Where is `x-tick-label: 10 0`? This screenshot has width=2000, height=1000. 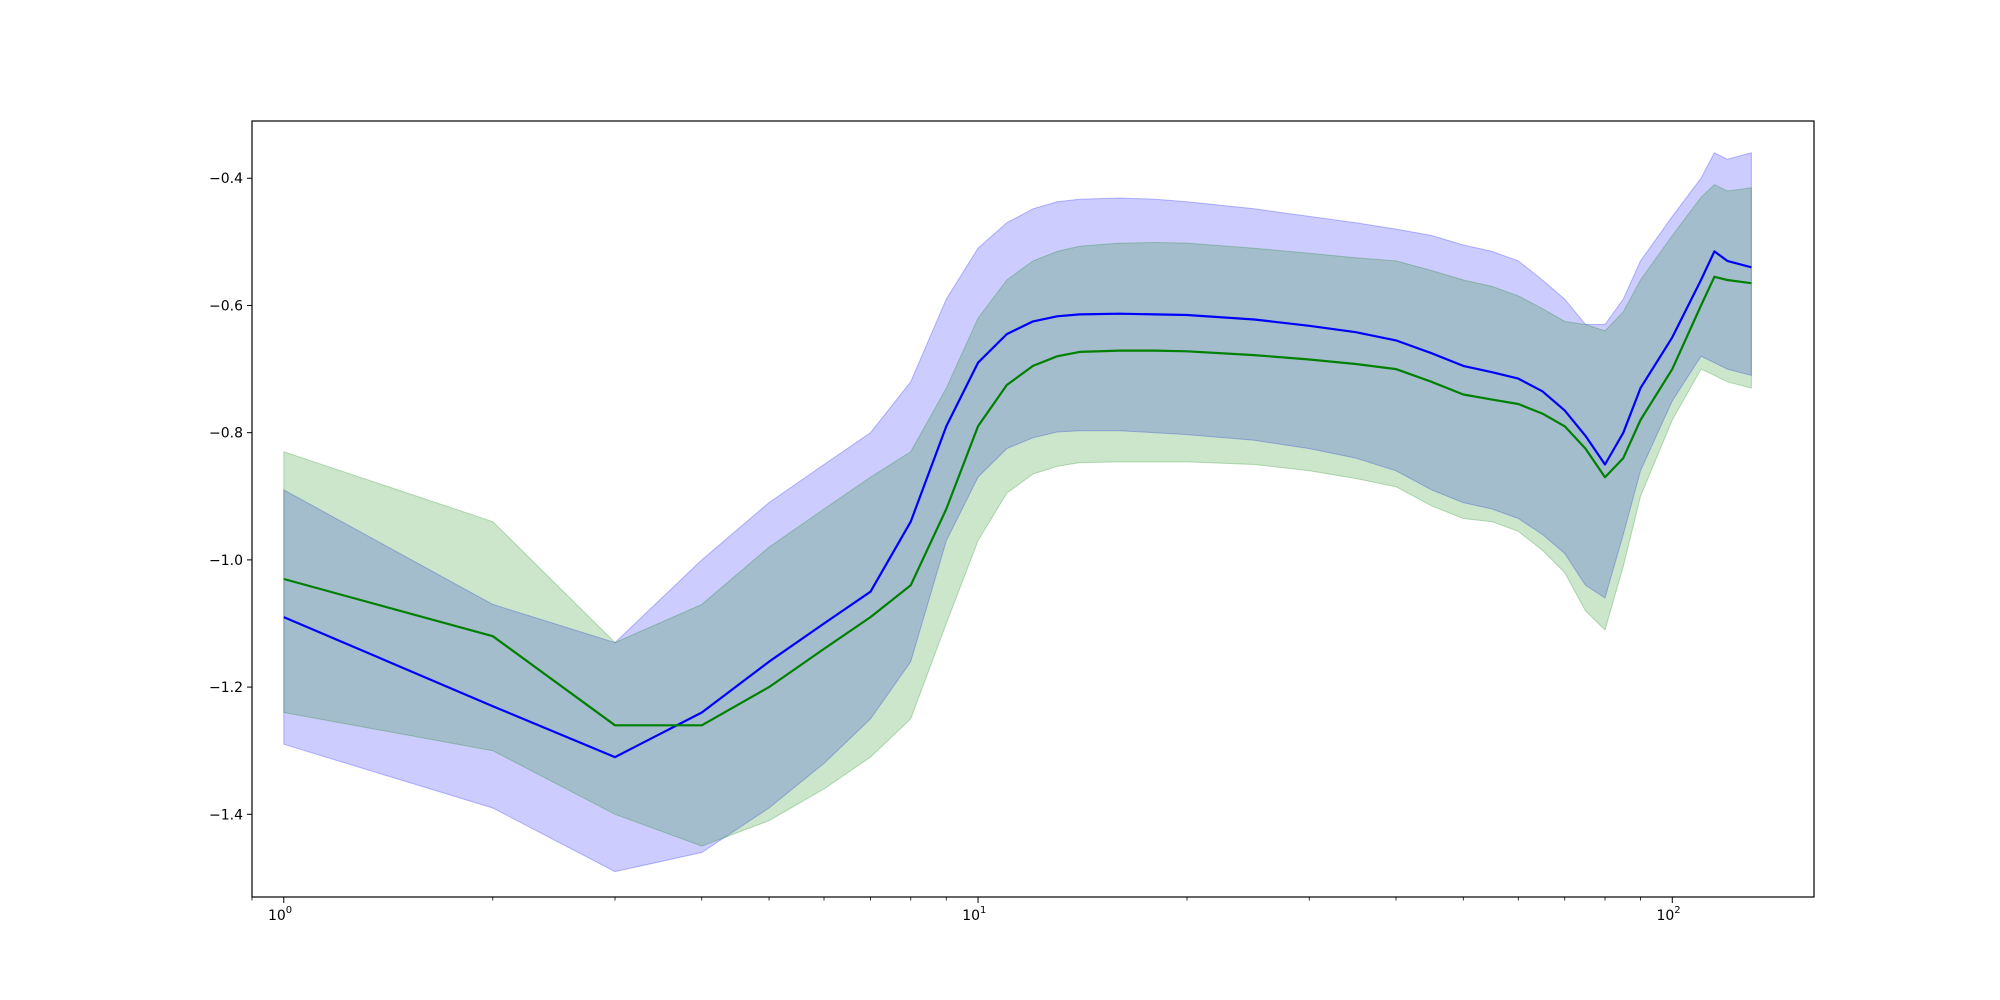 x-tick-label: 10 0 is located at coordinates (280, 914).